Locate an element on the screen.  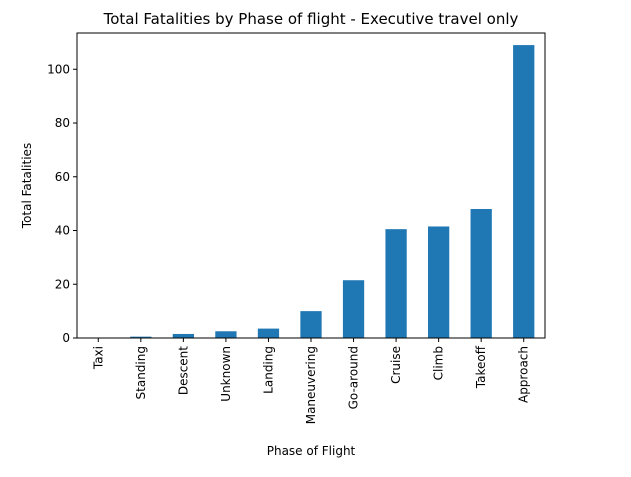
x-tick-label: Descent is located at coordinates (183, 370).